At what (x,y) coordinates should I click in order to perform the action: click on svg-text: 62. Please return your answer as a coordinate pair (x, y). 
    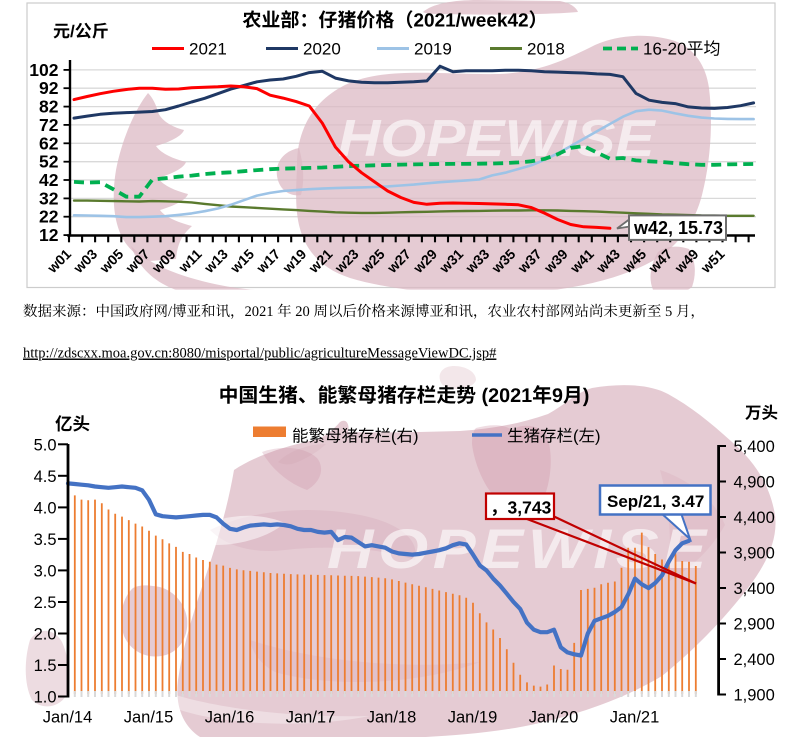
    Looking at the image, I should click on (49, 143).